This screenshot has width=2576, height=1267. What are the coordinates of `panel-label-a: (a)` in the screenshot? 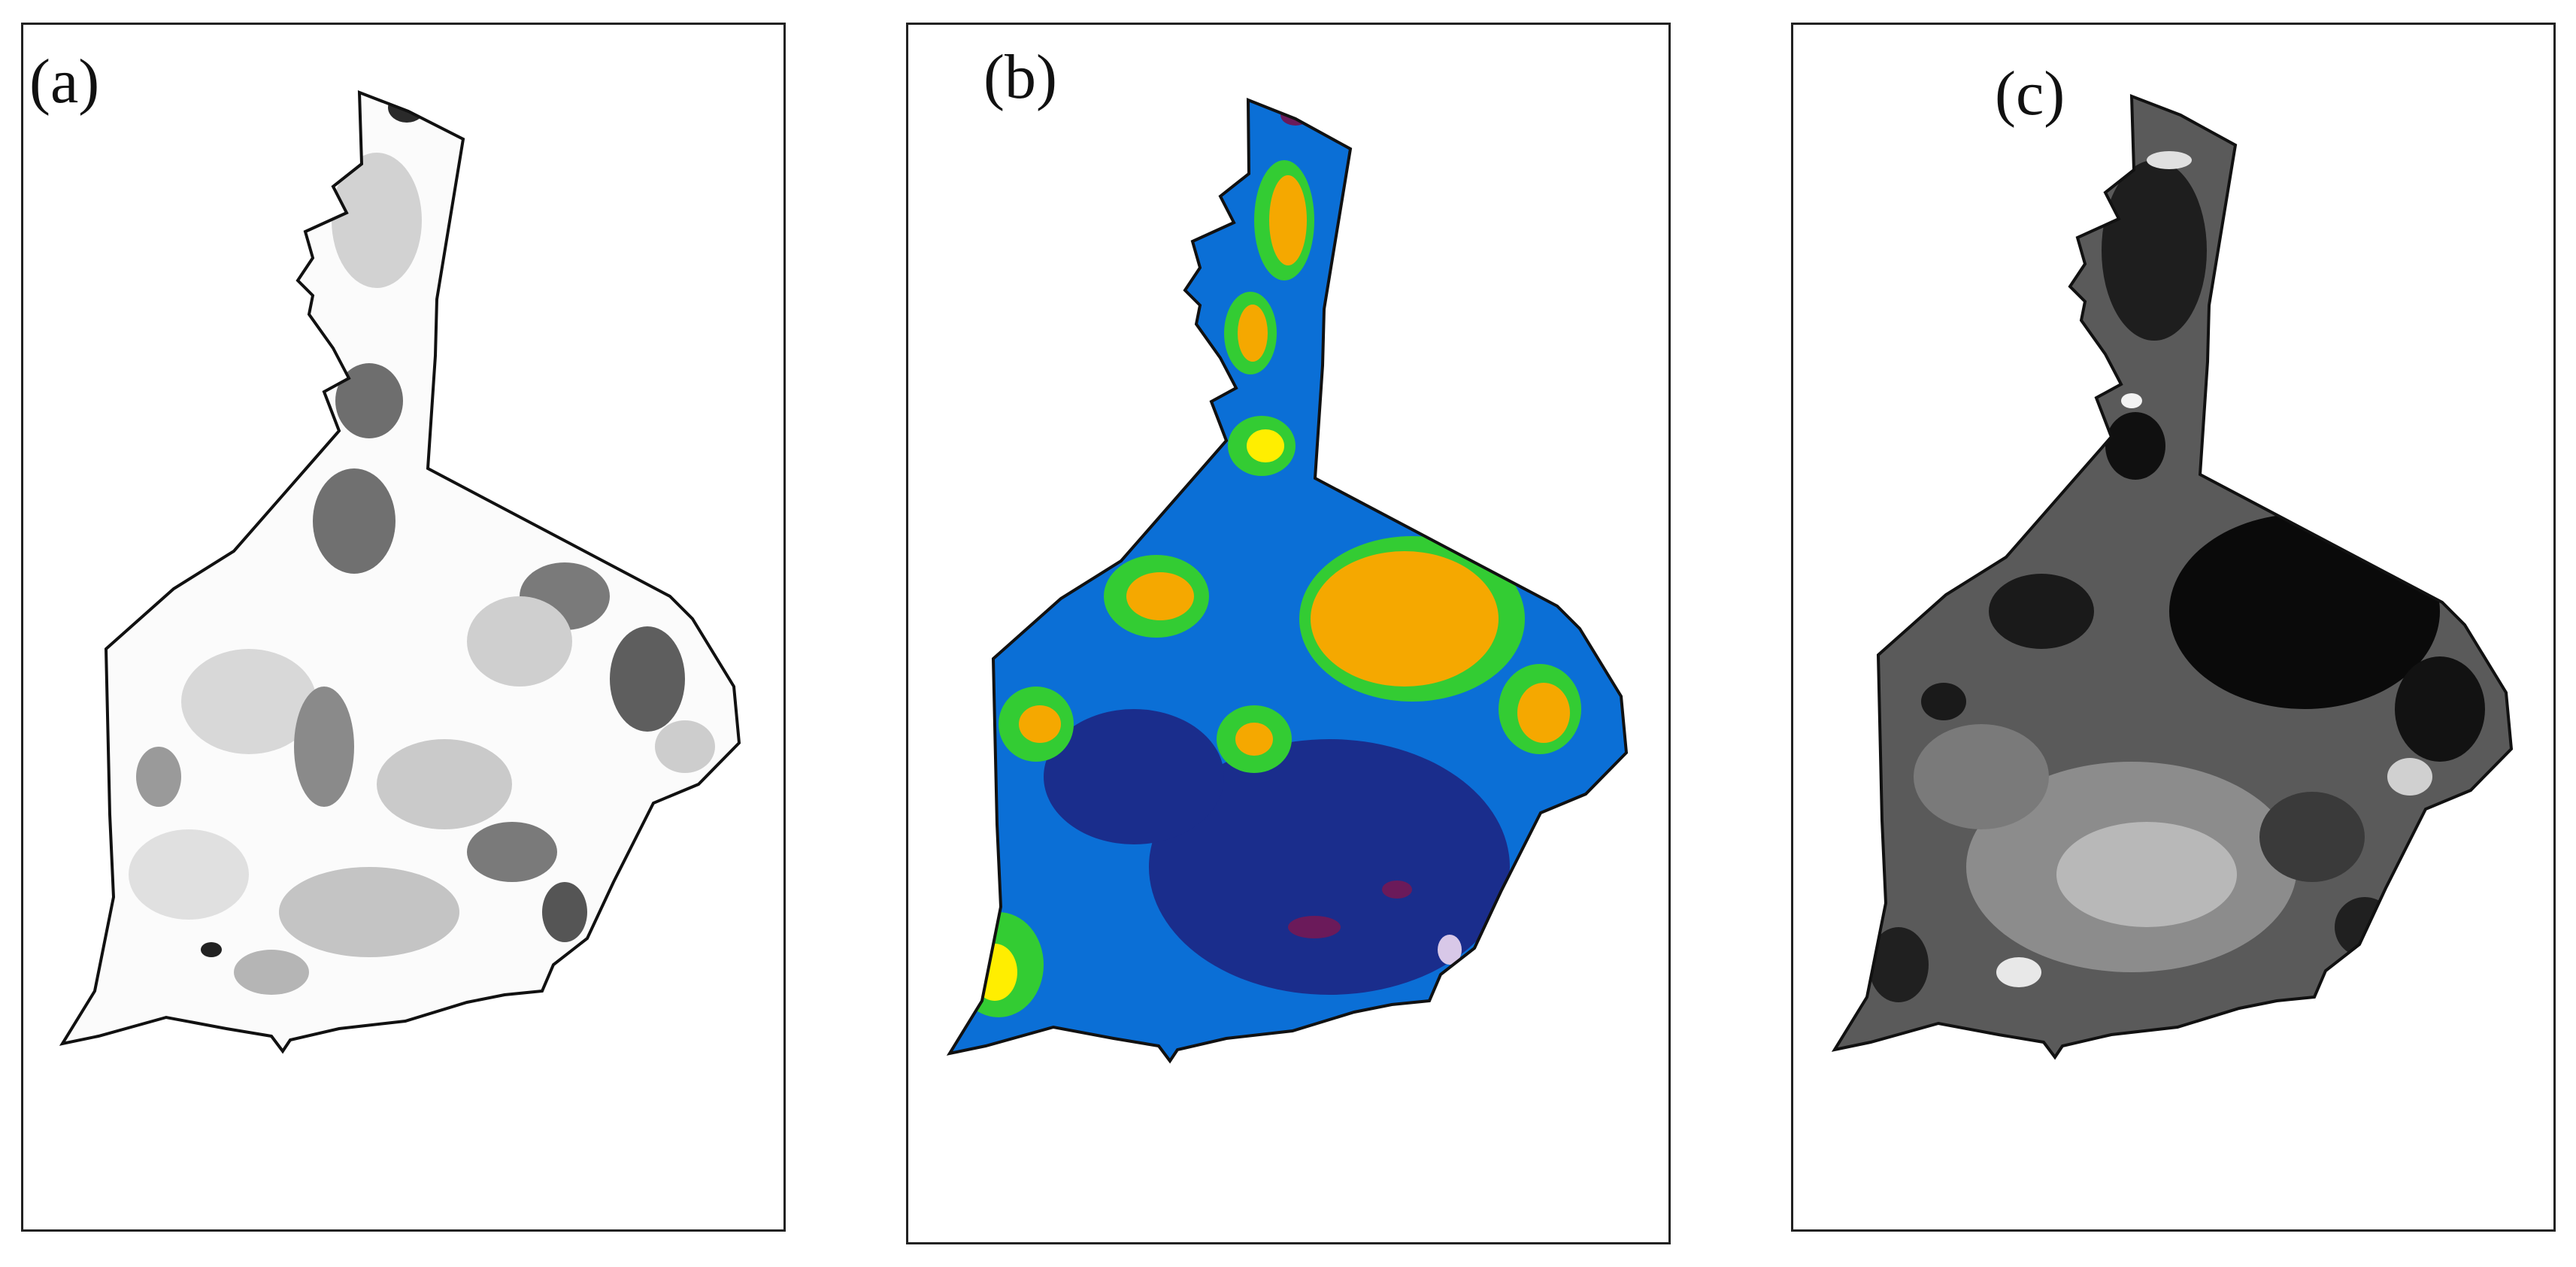 It's located at (64, 82).